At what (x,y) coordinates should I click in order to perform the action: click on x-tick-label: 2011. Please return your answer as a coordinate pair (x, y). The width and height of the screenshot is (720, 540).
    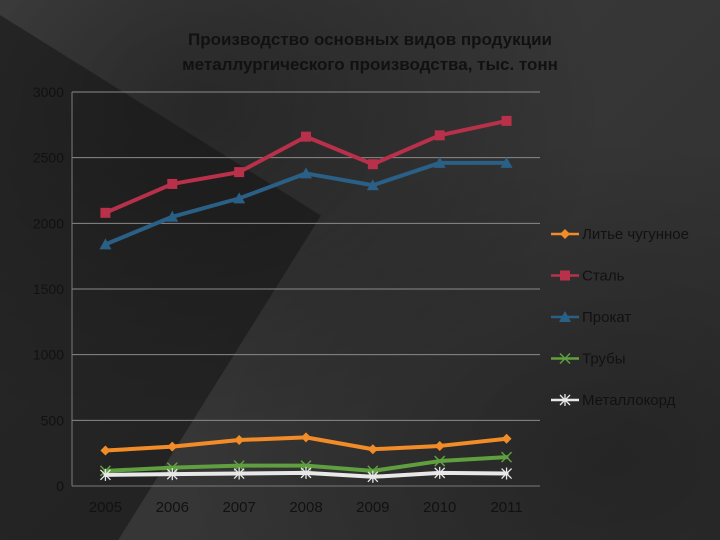
    Looking at the image, I should click on (506, 507).